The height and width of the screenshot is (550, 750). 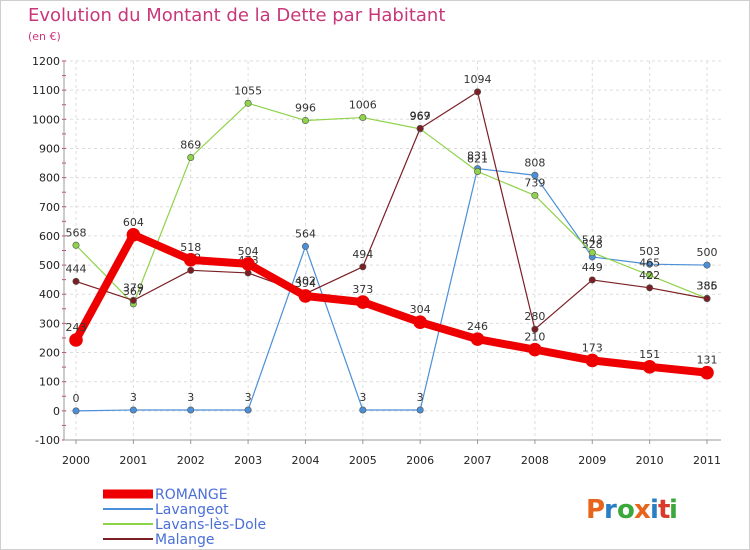 What do you see at coordinates (592, 460) in the screenshot?
I see `x-tick-label: 2009` at bounding box center [592, 460].